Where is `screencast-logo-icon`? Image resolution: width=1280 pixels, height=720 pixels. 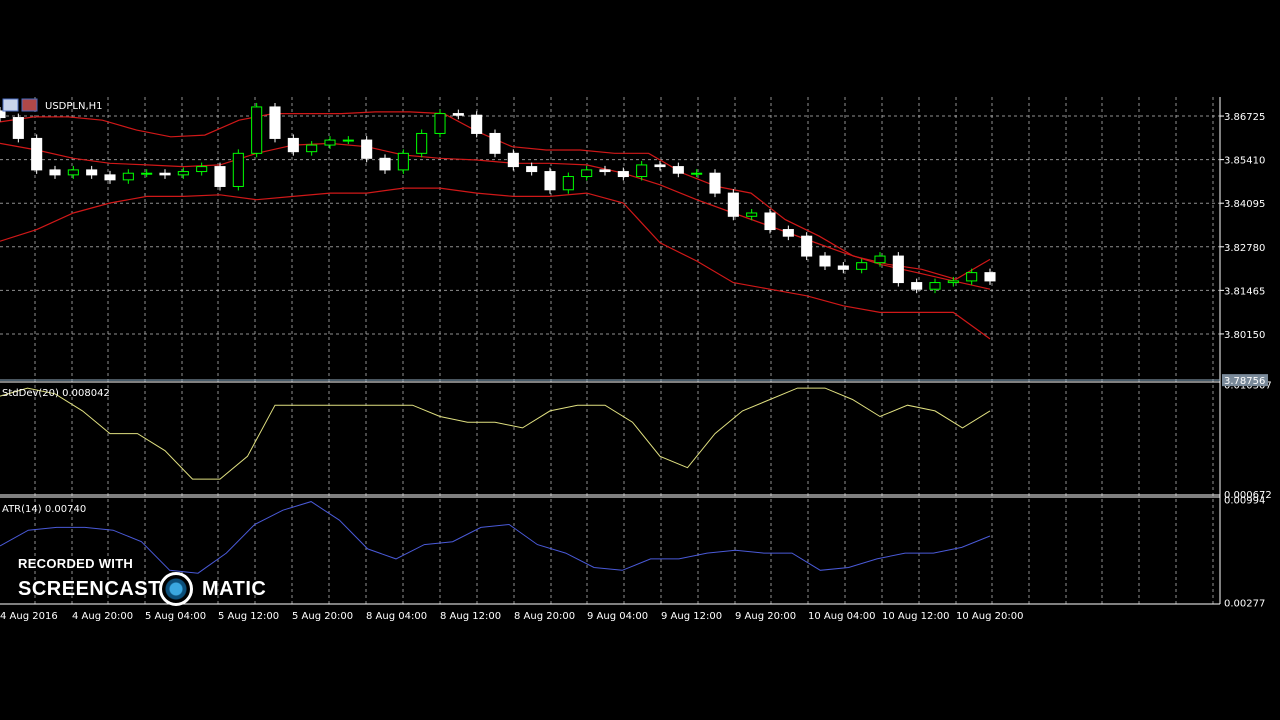
screencast-logo-icon is located at coordinates (176, 589).